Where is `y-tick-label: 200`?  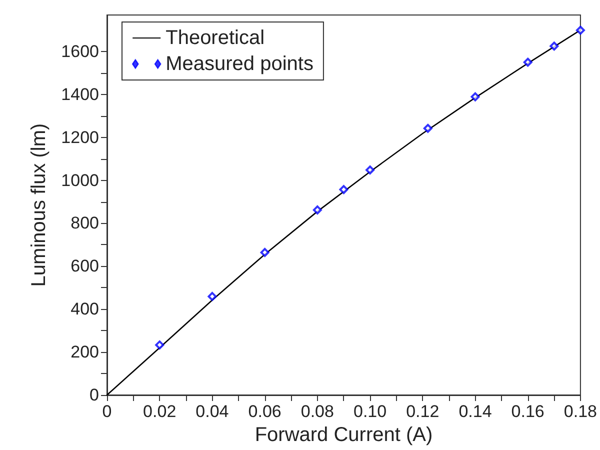 y-tick-label: 200 is located at coordinates (84, 352).